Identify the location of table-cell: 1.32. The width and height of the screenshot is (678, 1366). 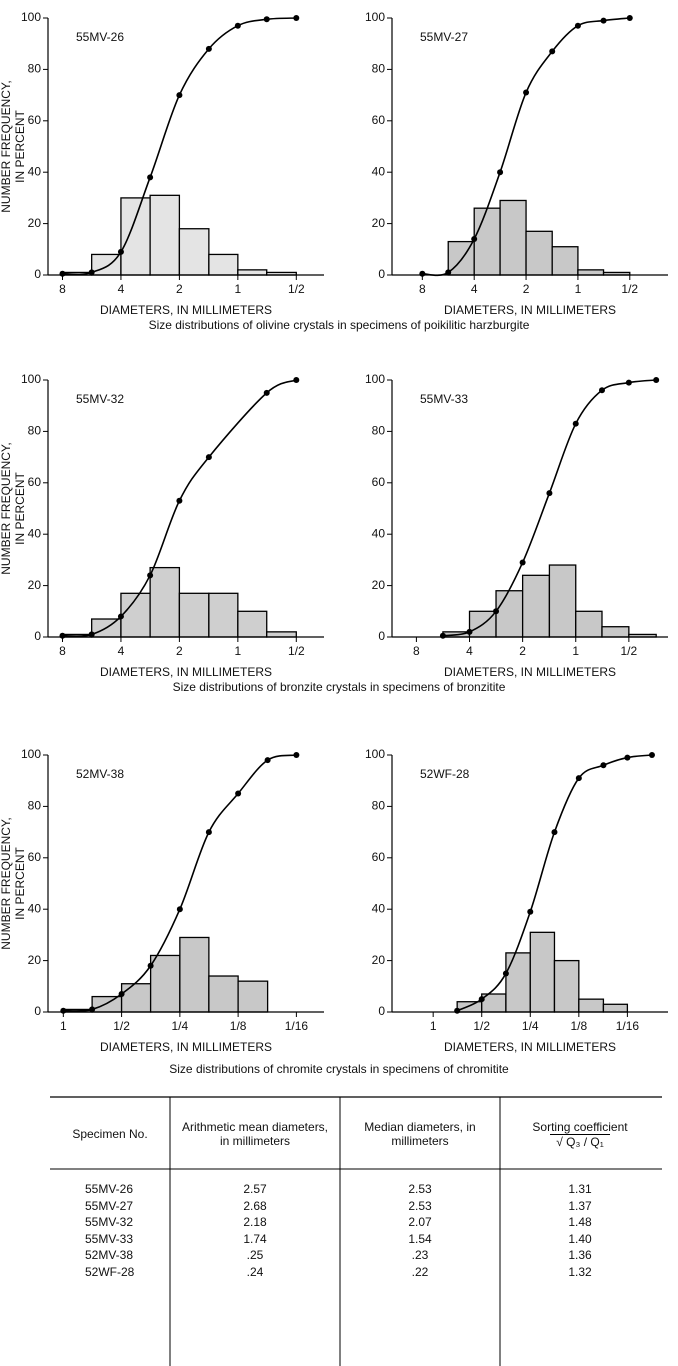
(580, 1271).